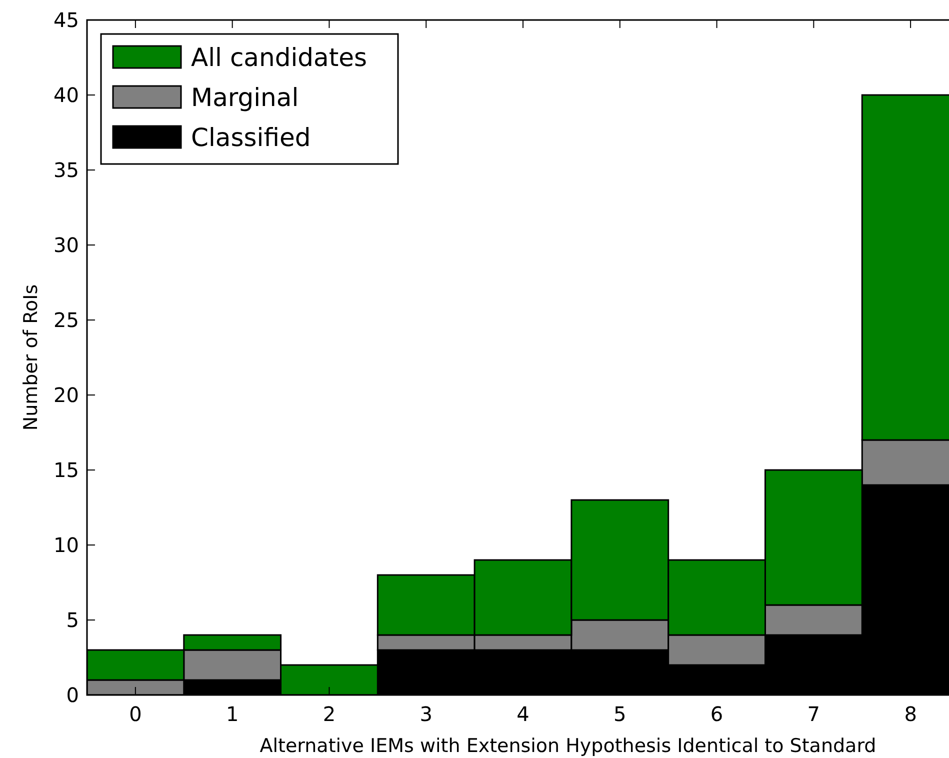  What do you see at coordinates (523, 714) in the screenshot?
I see `x-tick-label: 4` at bounding box center [523, 714].